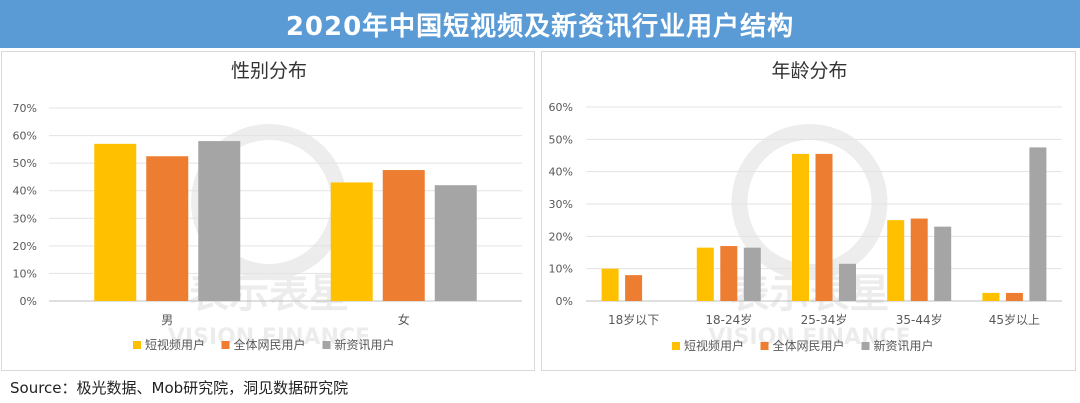 This screenshot has width=1080, height=403. Describe the element at coordinates (25, 108) in the screenshot. I see `y-tick-label: 70%` at that location.